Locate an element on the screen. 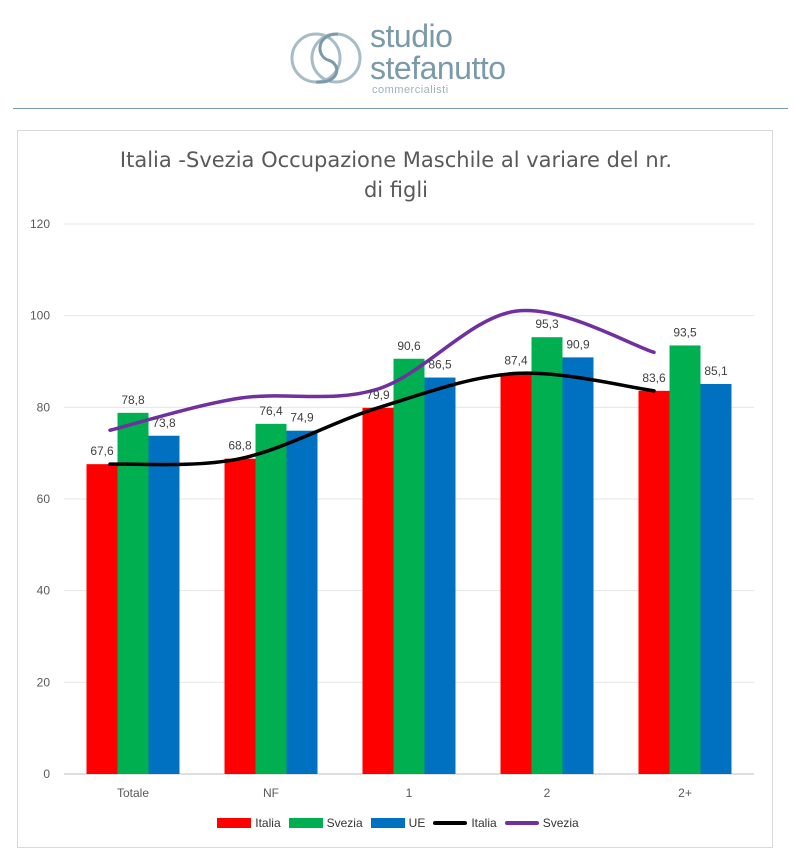  trendline-svezia is located at coordinates (382, 370).